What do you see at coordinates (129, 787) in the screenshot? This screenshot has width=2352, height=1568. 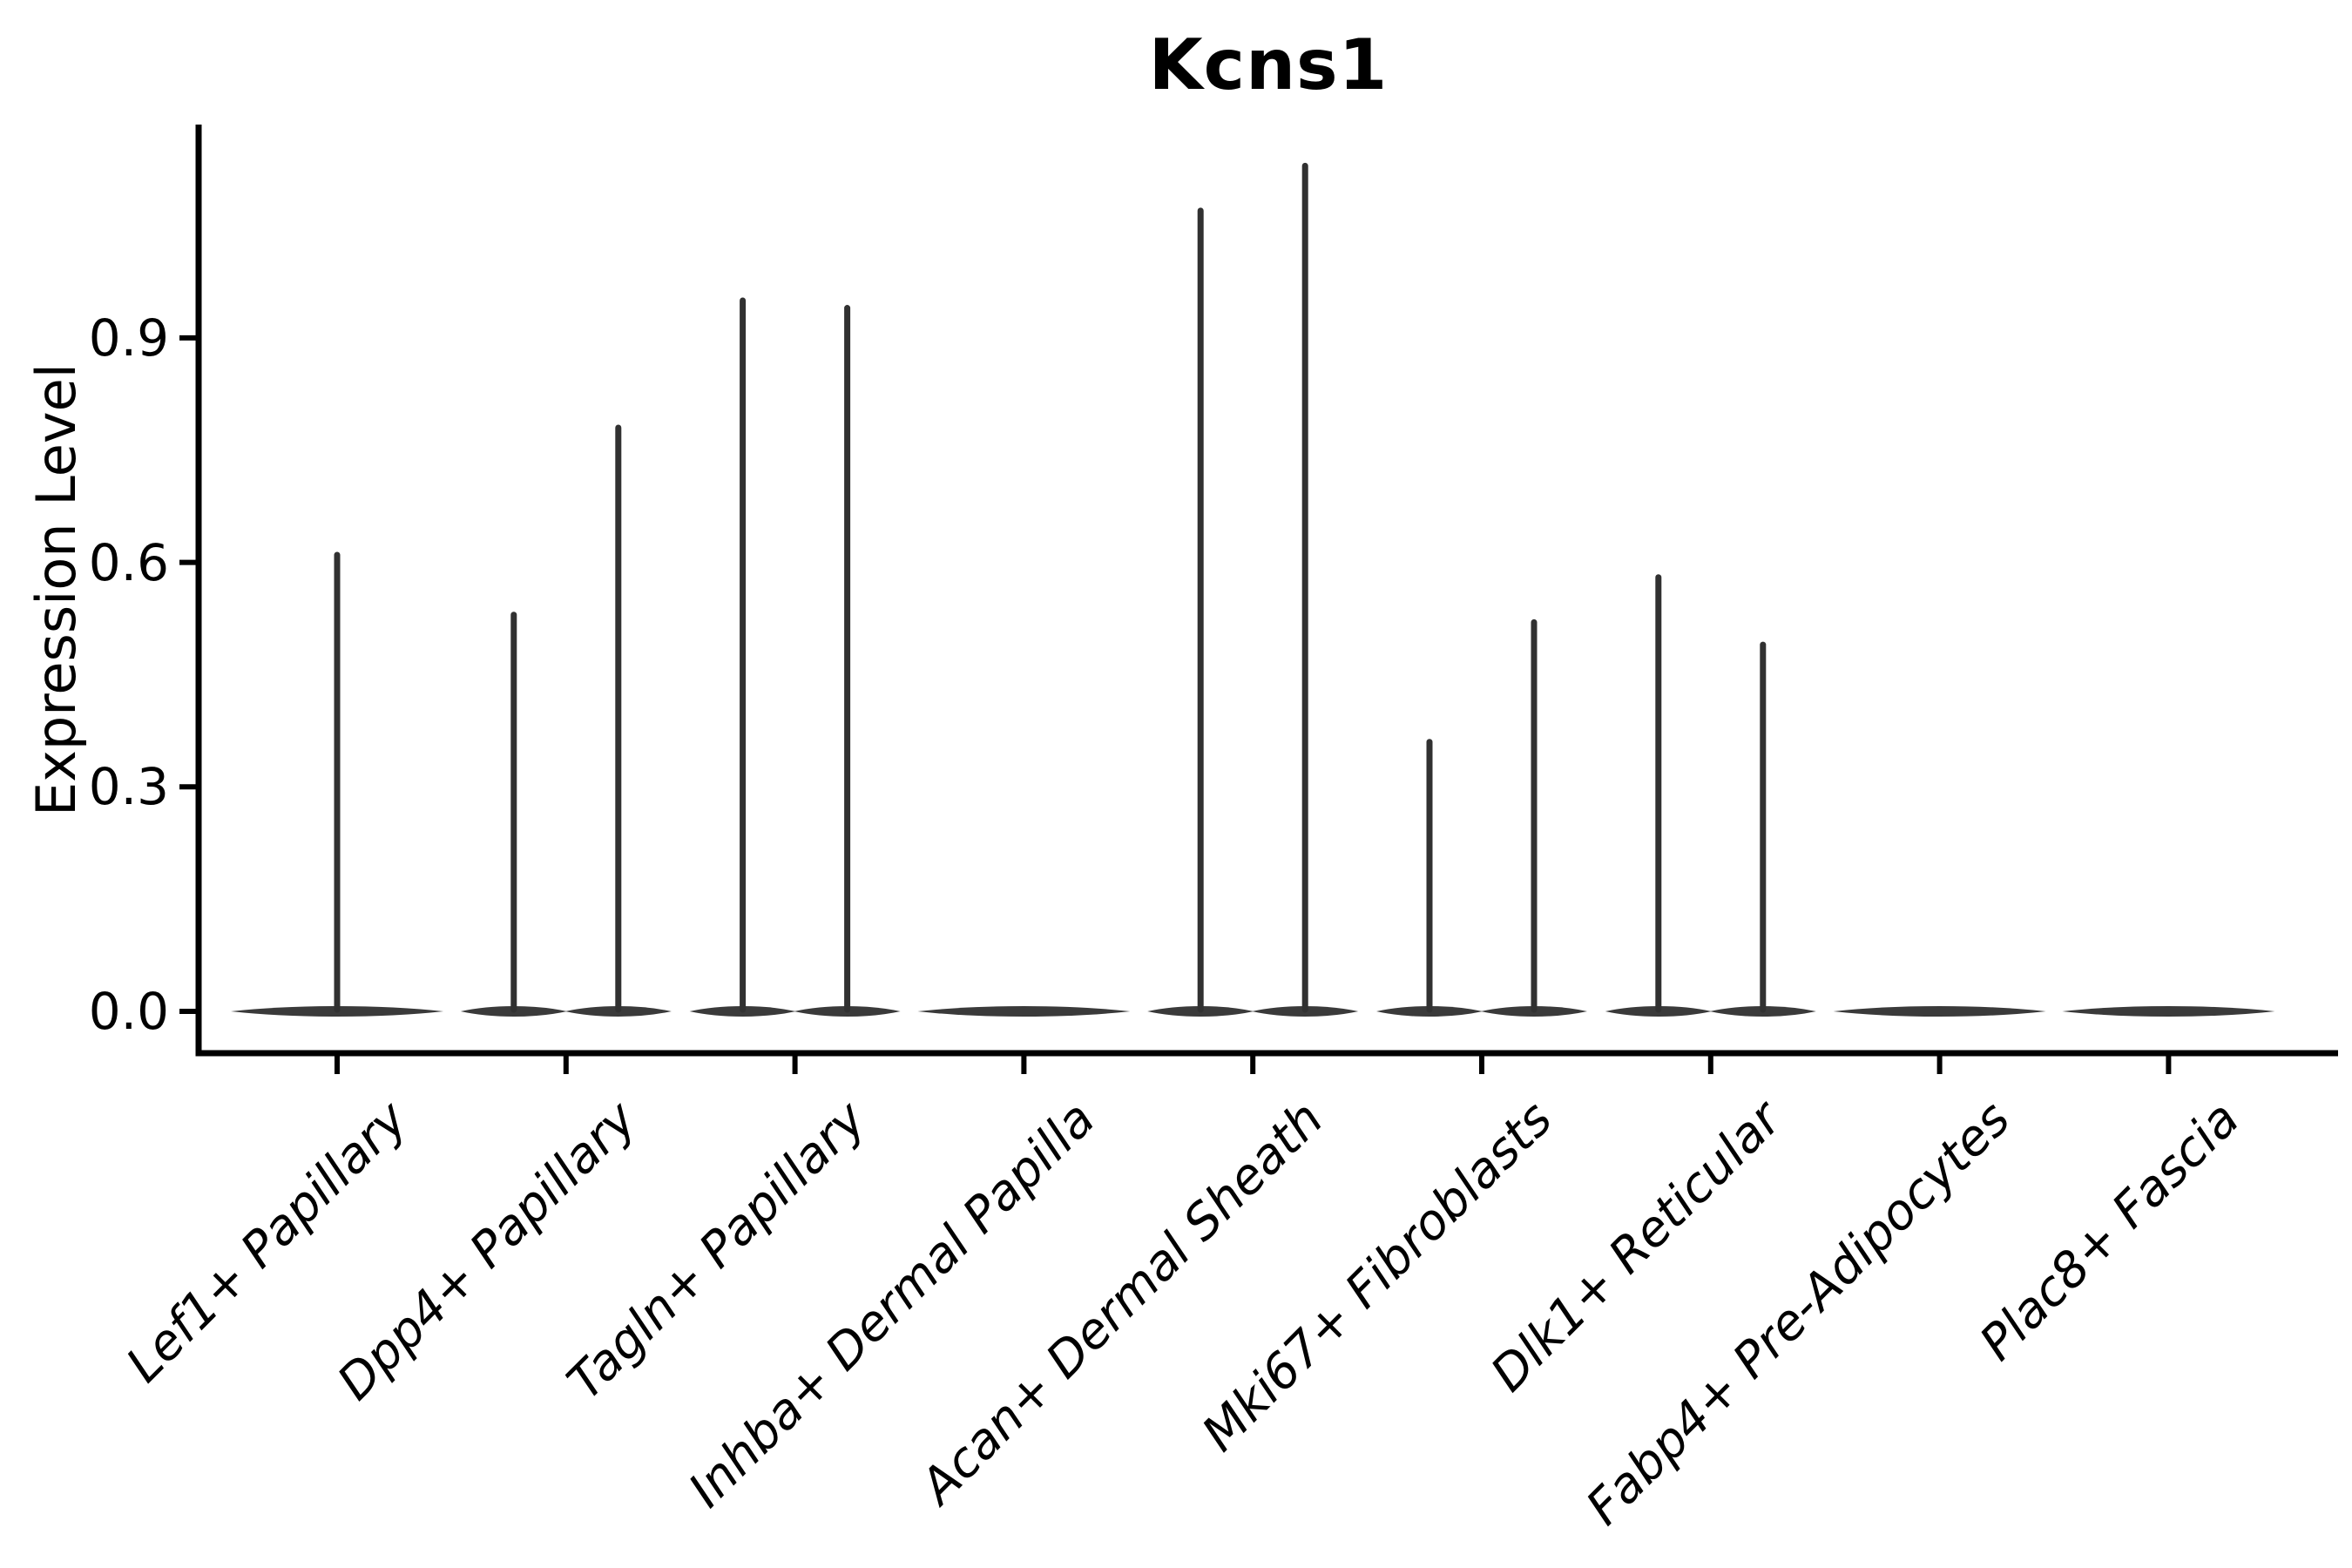 I see `y-tick-label: 0.3` at bounding box center [129, 787].